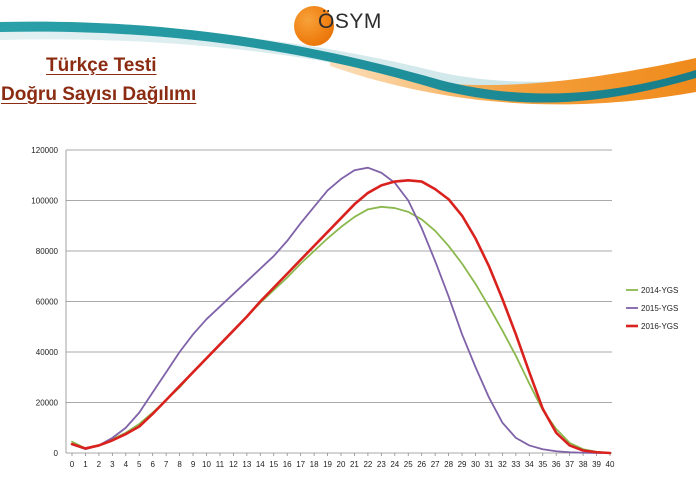 This screenshot has width=696, height=482. What do you see at coordinates (166, 464) in the screenshot?
I see `x-tick-label: 7` at bounding box center [166, 464].